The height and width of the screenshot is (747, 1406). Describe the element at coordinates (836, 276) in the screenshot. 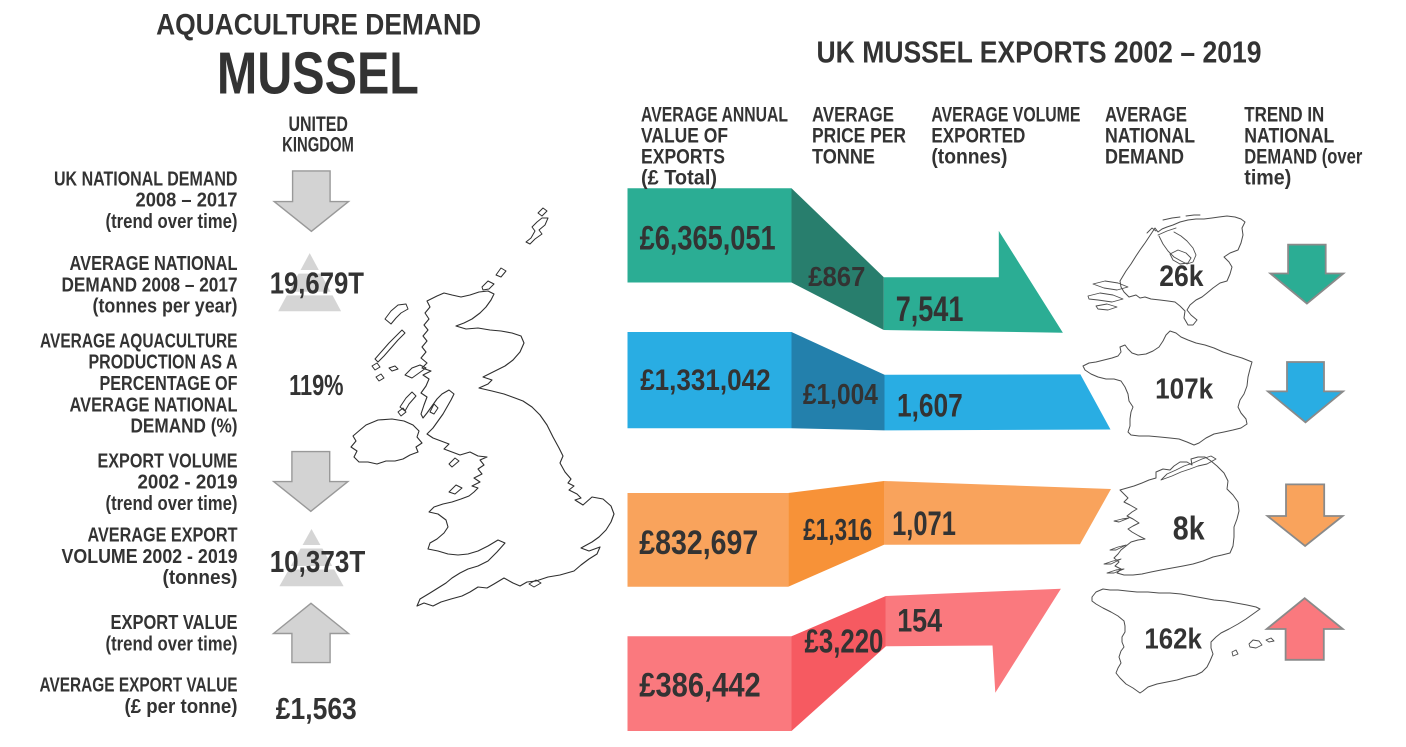

I see `svg-text: £867` at that location.